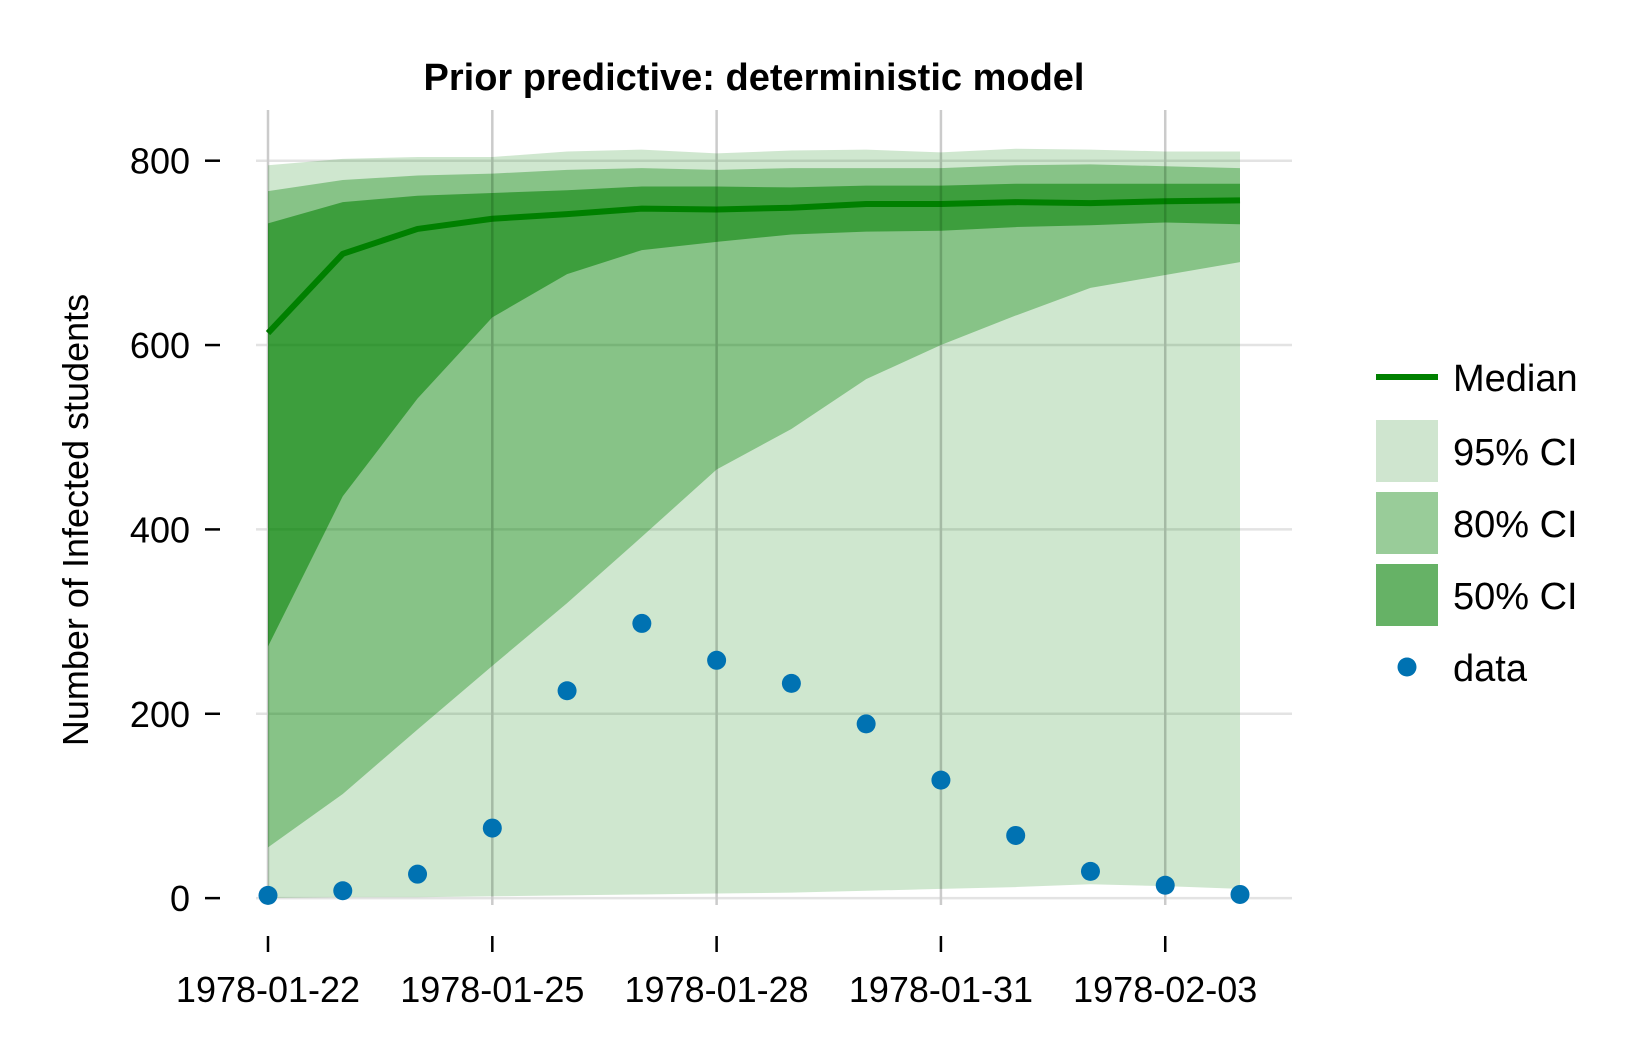  What do you see at coordinates (1490, 669) in the screenshot?
I see `legend-data-label: data` at bounding box center [1490, 669].